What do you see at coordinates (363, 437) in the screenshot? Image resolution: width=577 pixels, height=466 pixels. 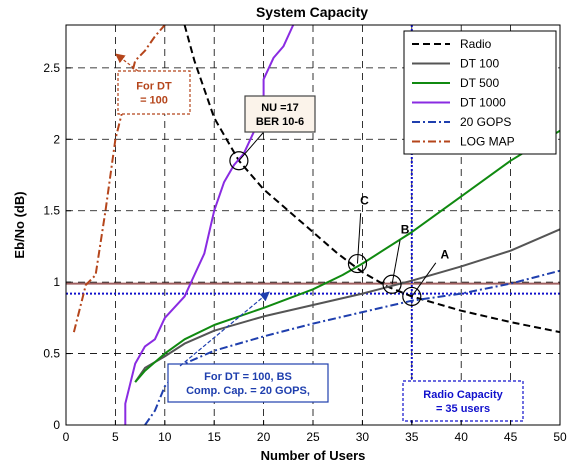 I see `x-tick-label: 30` at bounding box center [363, 437].